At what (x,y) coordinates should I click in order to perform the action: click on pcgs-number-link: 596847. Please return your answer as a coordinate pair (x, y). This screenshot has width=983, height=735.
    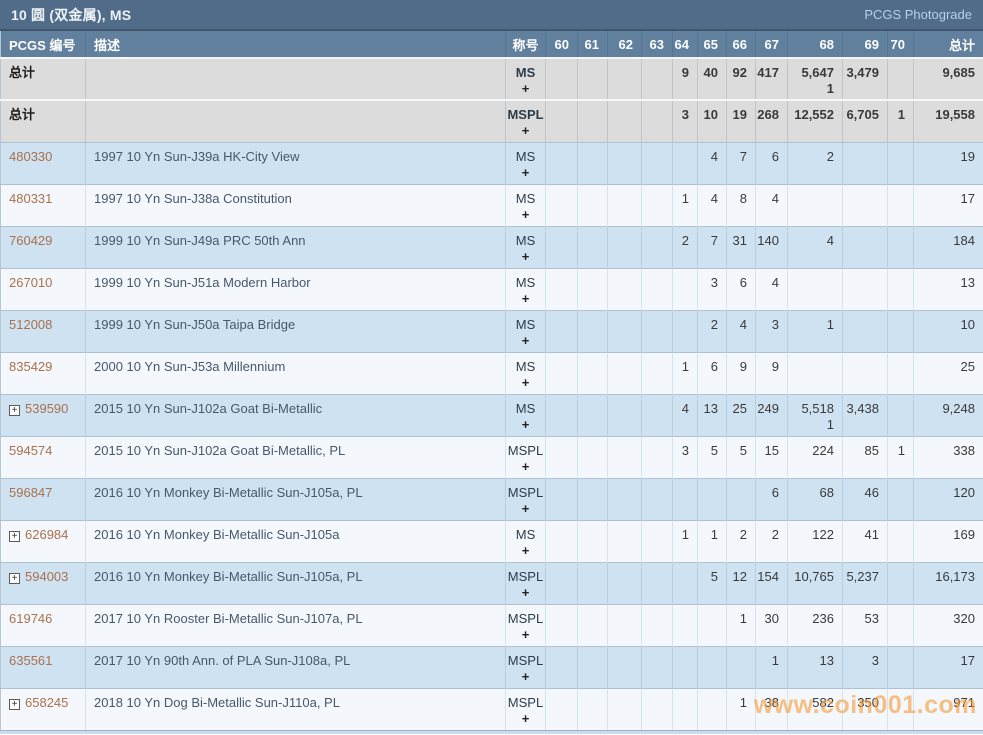
    Looking at the image, I should click on (31, 492).